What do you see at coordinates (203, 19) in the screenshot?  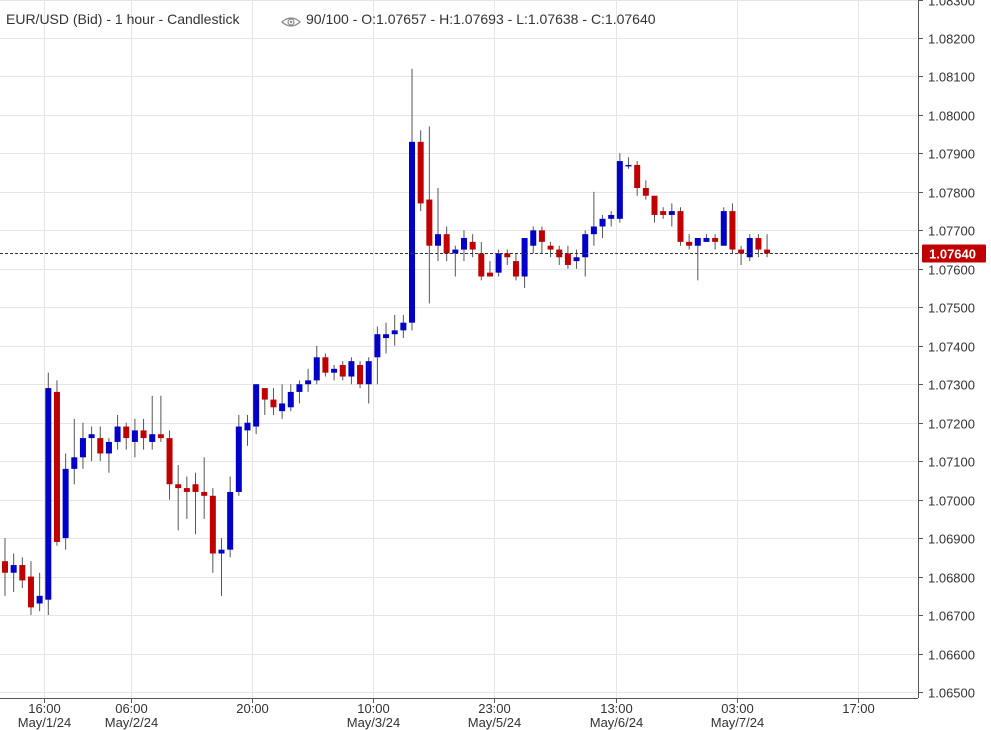 I see `chart-style-label: Candlestick` at bounding box center [203, 19].